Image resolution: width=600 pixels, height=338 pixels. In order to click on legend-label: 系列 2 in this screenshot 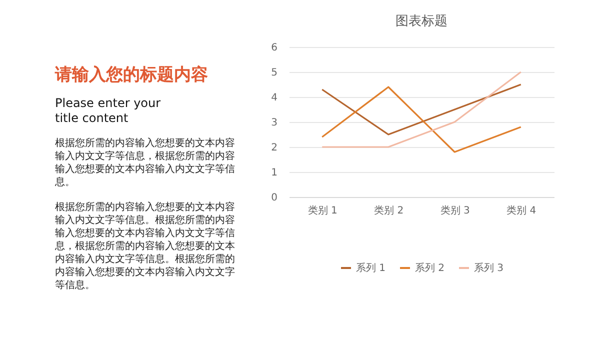, I will do `click(430, 268)`.